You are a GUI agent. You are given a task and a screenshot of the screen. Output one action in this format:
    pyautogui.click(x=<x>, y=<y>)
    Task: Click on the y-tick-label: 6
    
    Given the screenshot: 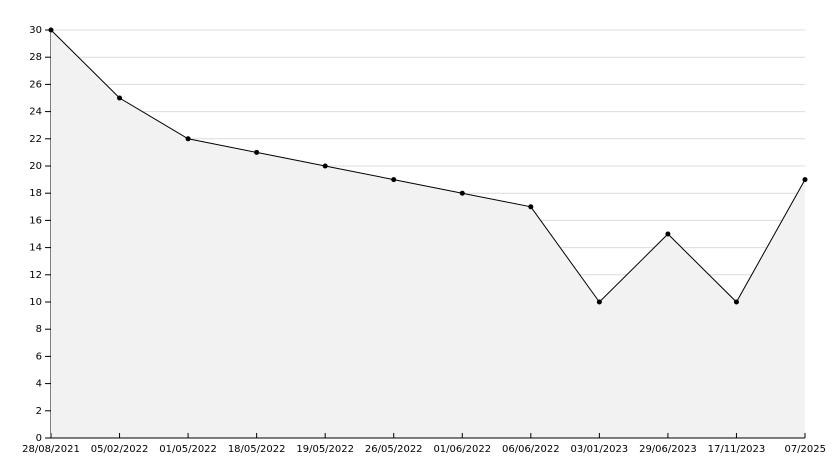 What is the action you would take?
    pyautogui.click(x=39, y=356)
    